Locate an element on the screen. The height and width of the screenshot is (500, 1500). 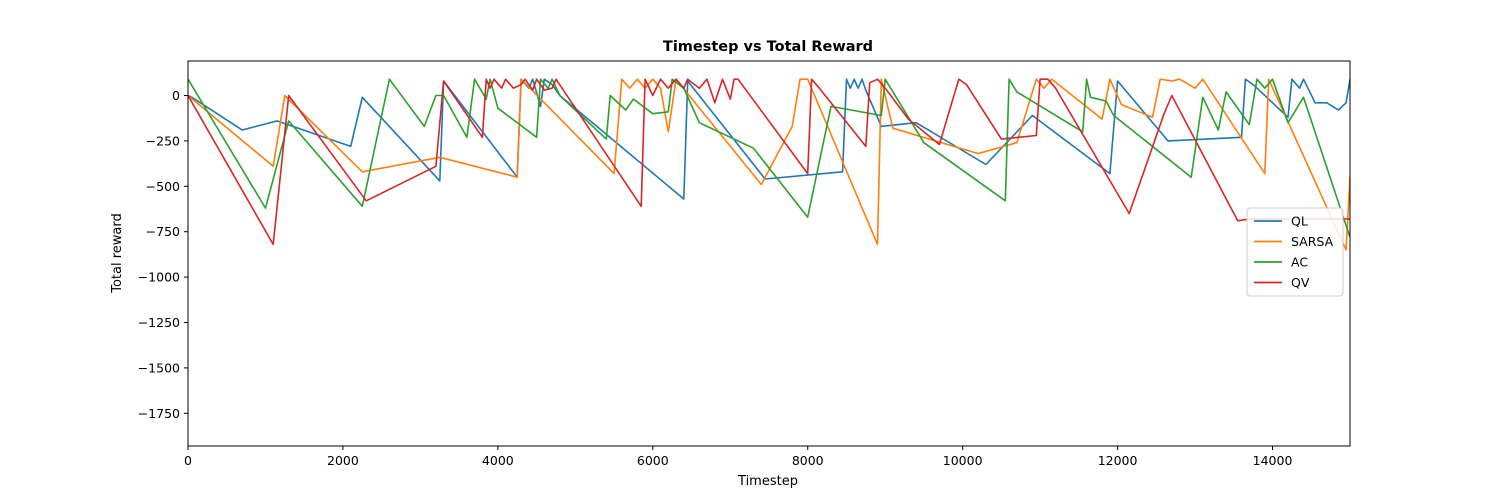
legend-label-ql: QL is located at coordinates (1299, 221).